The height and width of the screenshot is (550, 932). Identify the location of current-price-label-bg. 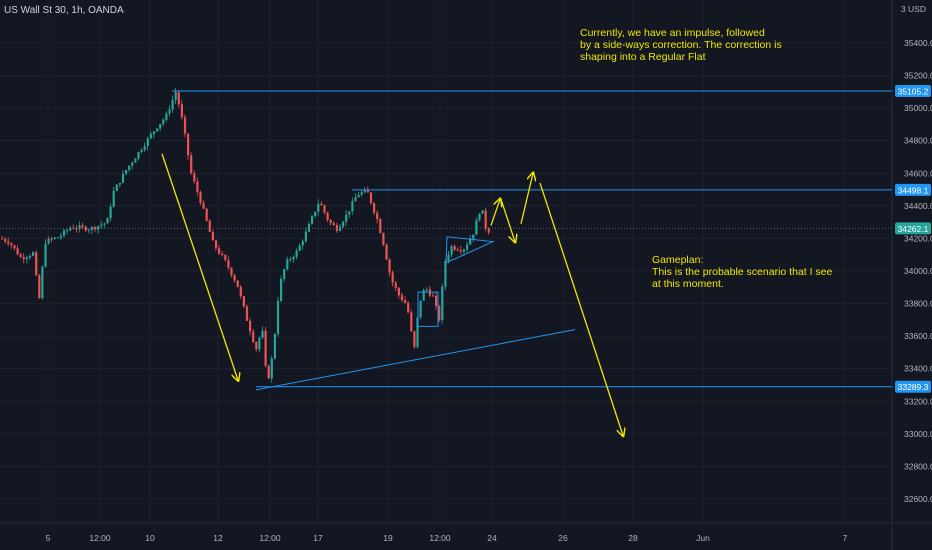
(913, 228).